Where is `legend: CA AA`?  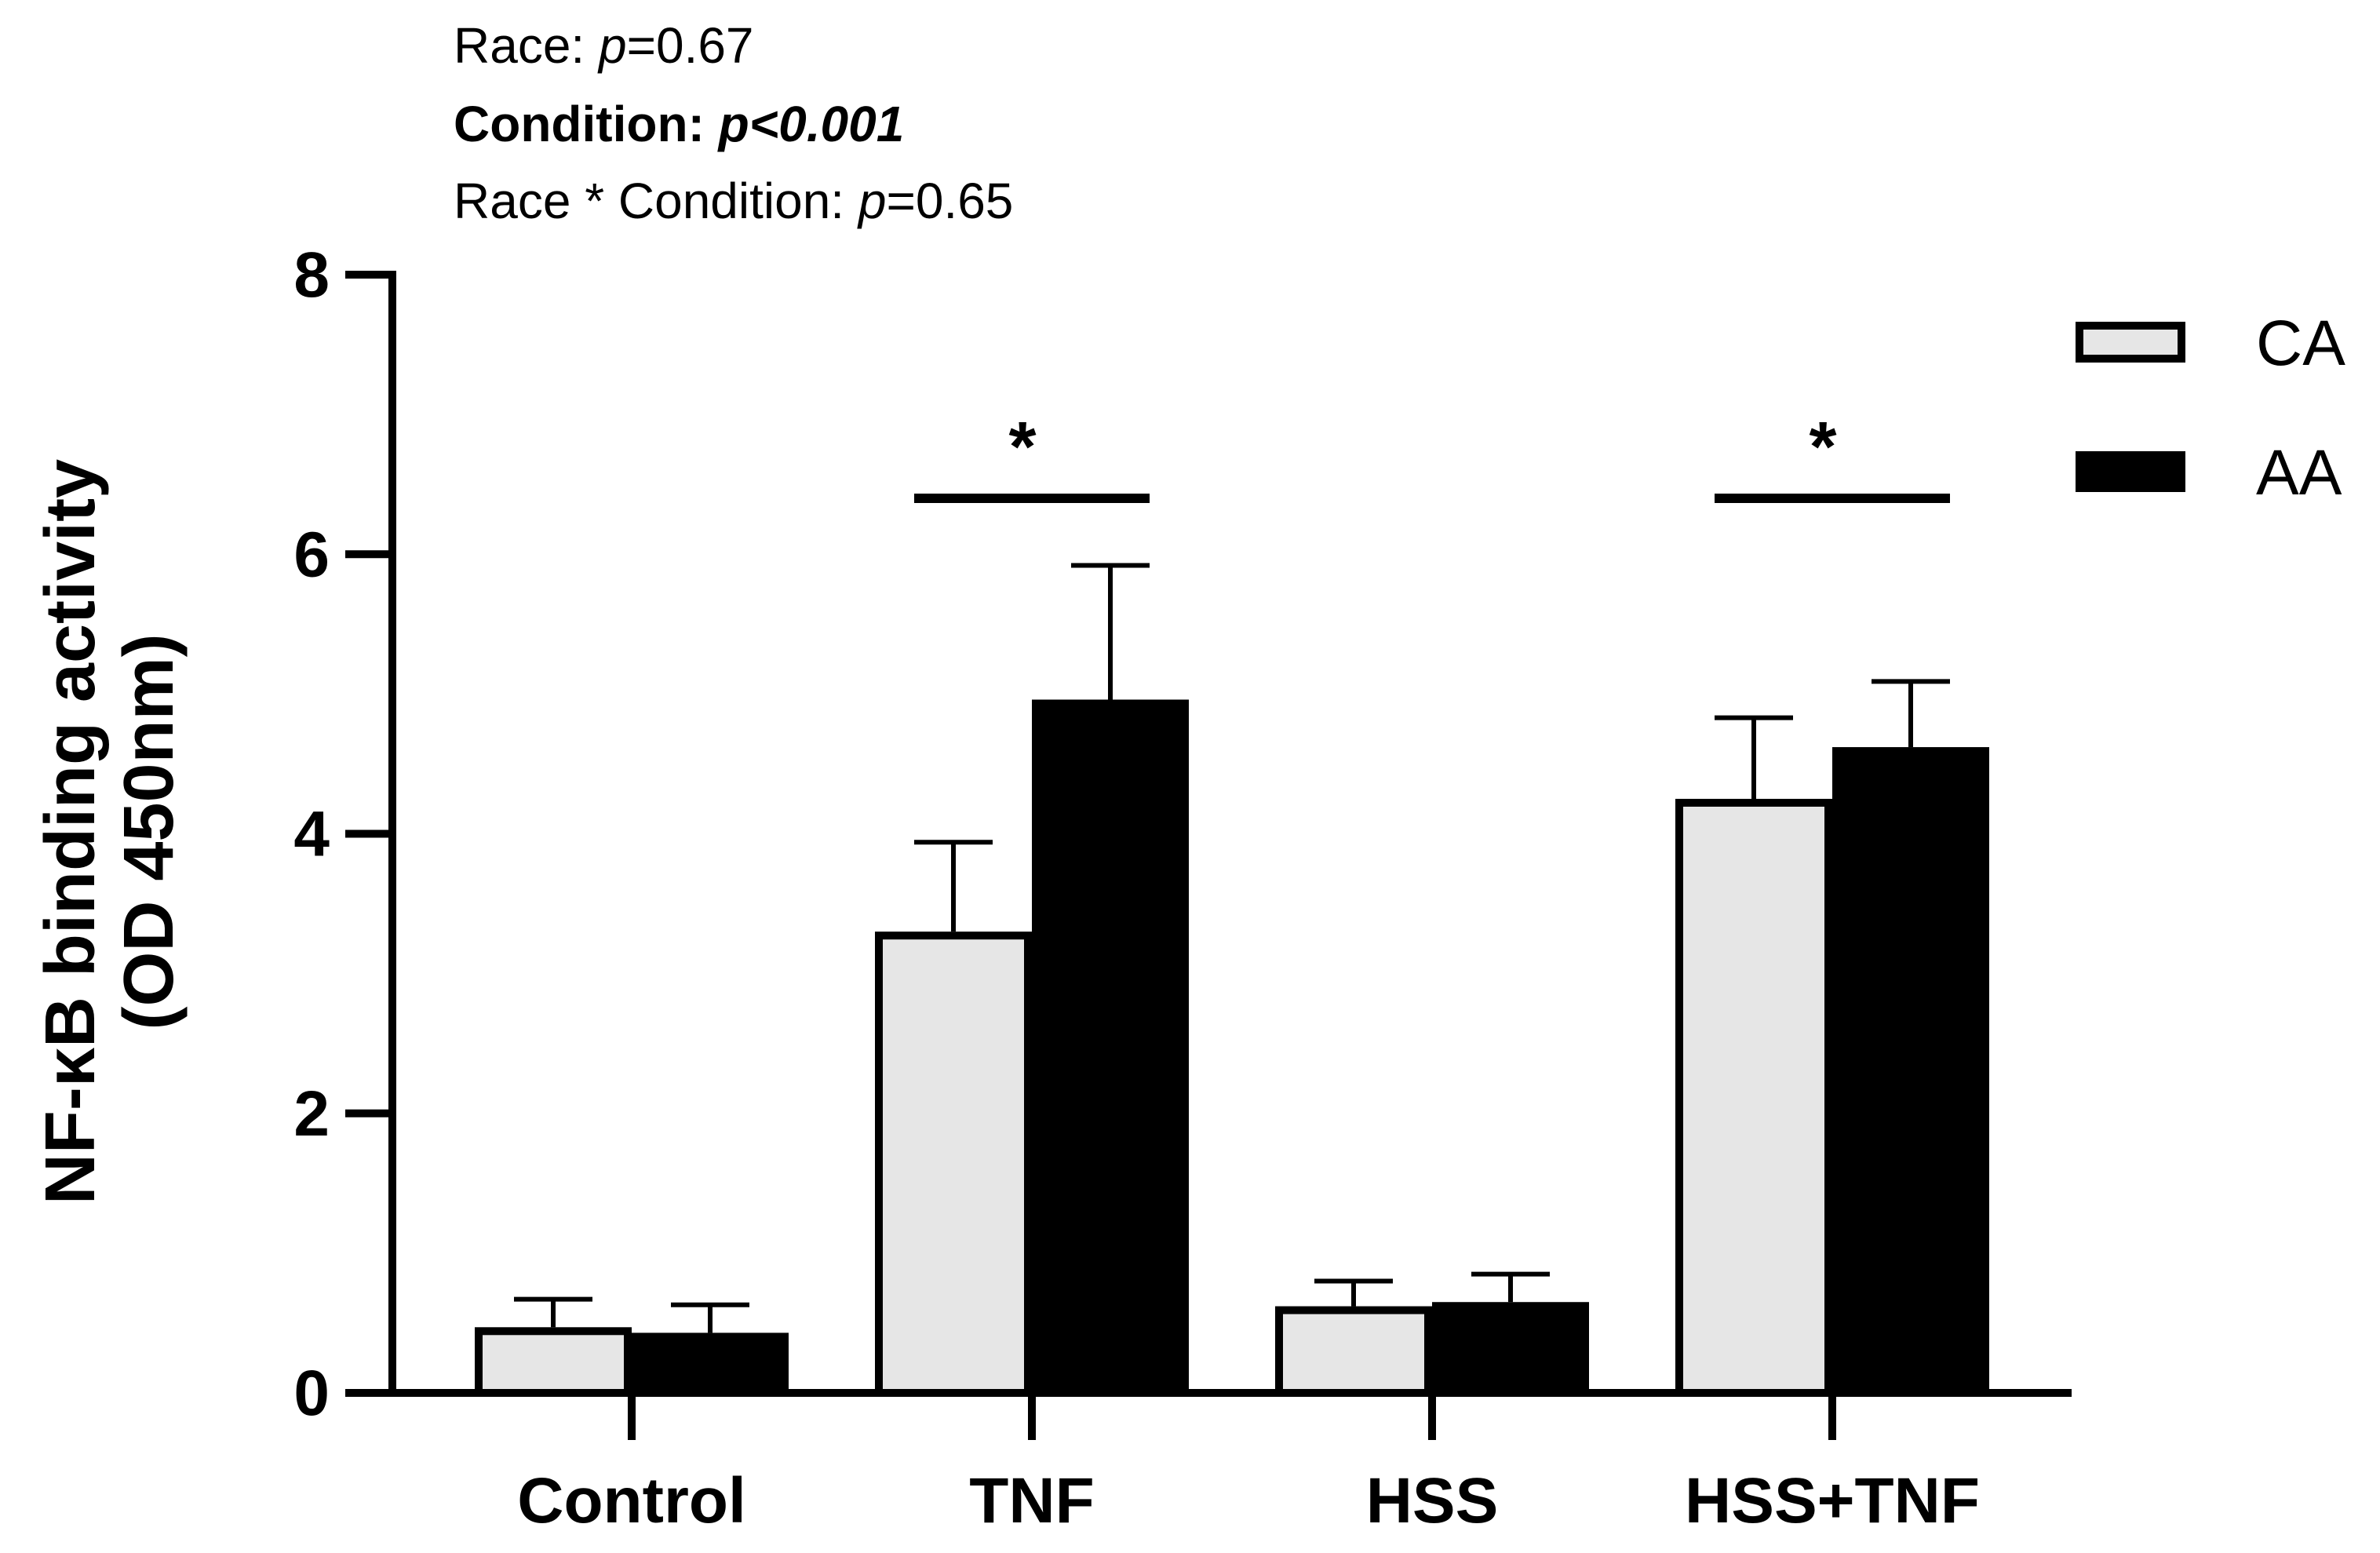
legend: CA AA is located at coordinates (2210, 409).